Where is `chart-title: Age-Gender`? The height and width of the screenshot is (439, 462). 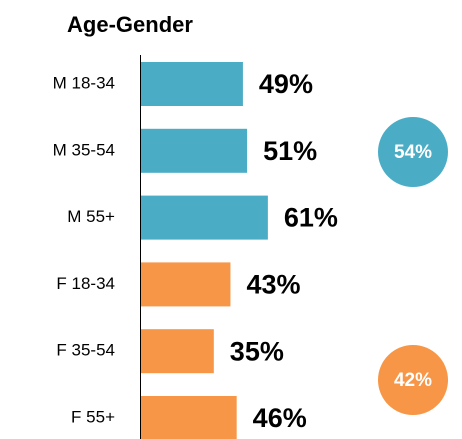
chart-title: Age-Gender is located at coordinates (130, 24).